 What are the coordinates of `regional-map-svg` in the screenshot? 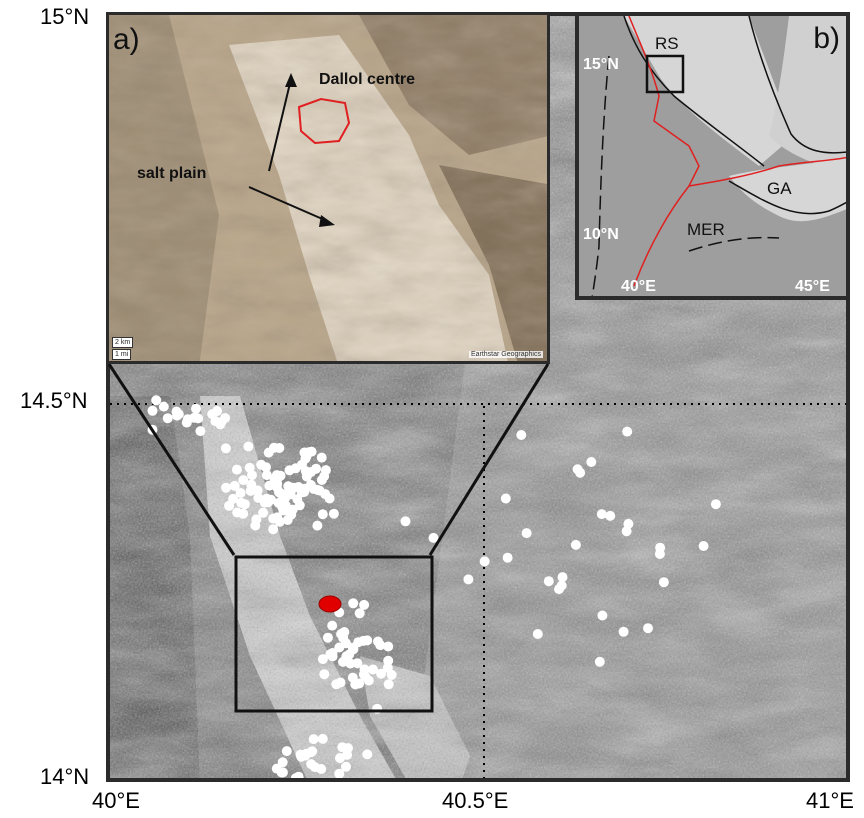 It's located at (712, 156).